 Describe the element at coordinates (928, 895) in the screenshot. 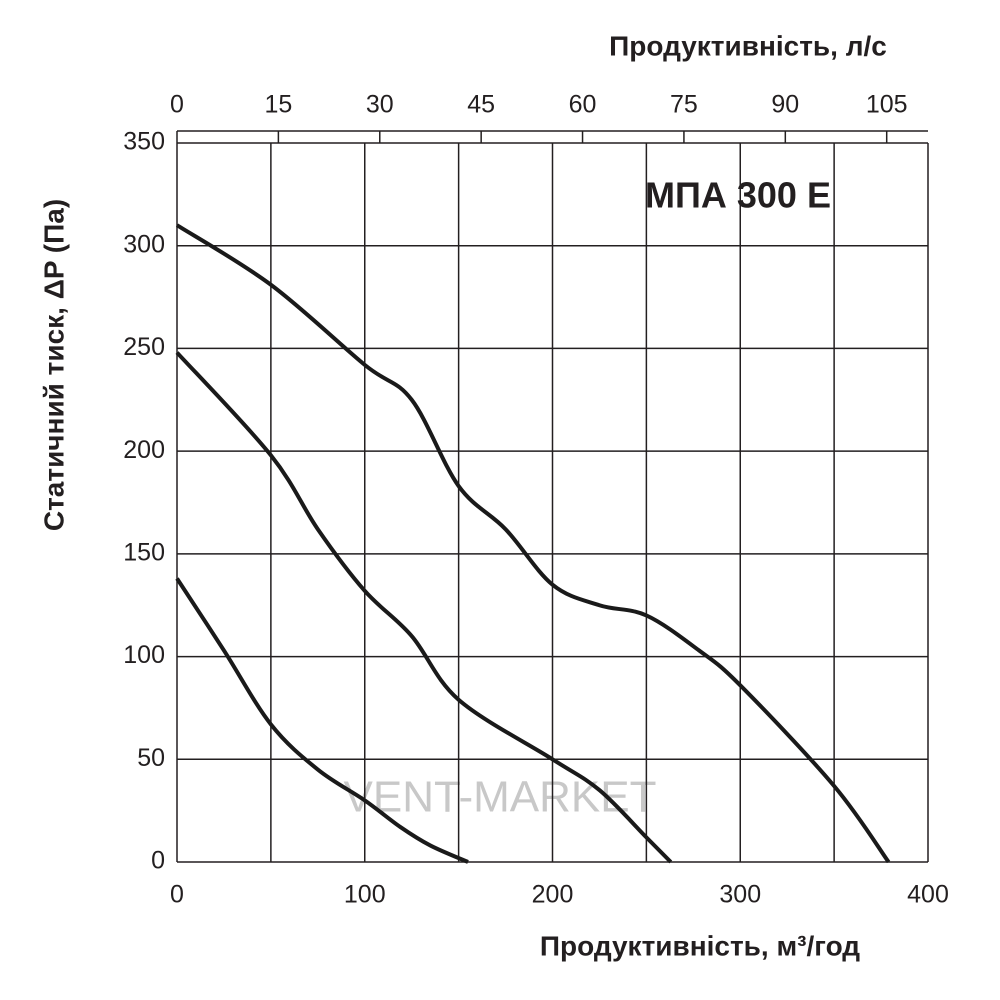

I see `x-tick-label: 400` at that location.